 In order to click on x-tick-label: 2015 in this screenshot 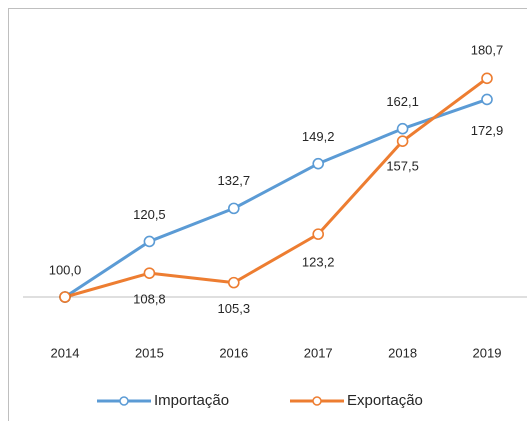, I will do `click(149, 352)`.